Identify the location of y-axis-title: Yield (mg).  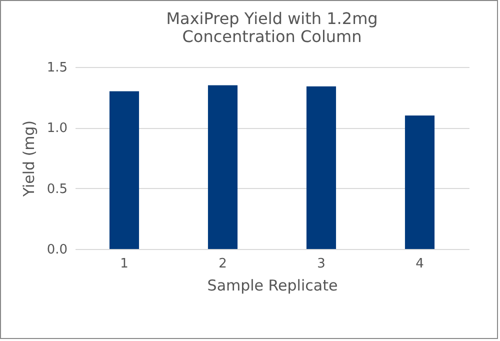
(29, 159).